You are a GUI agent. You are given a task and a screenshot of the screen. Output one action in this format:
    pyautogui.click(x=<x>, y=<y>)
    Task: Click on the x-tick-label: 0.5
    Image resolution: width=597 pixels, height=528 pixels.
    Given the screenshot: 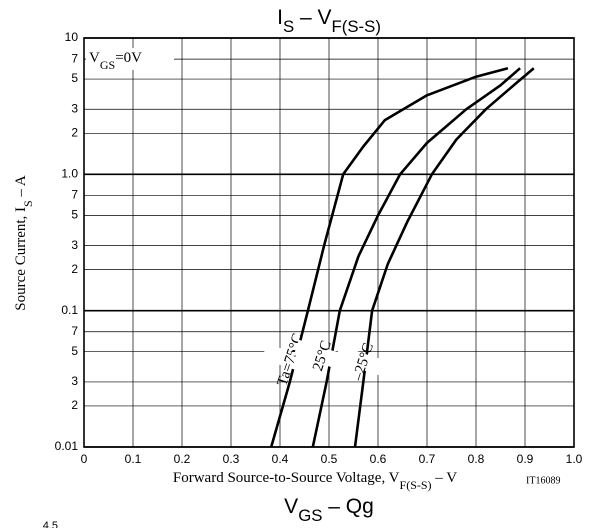 What is the action you would take?
    pyautogui.click(x=329, y=459)
    